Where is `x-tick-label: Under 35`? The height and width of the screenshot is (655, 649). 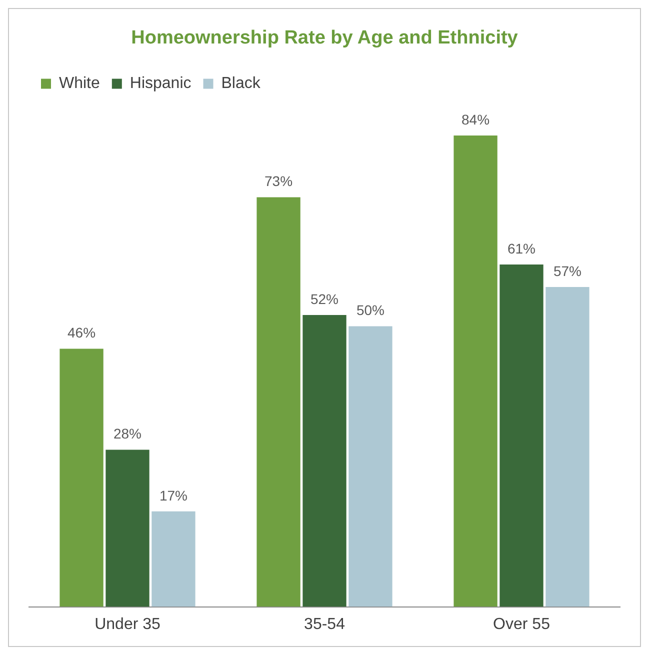 x-tick-label: Under 35 is located at coordinates (127, 624).